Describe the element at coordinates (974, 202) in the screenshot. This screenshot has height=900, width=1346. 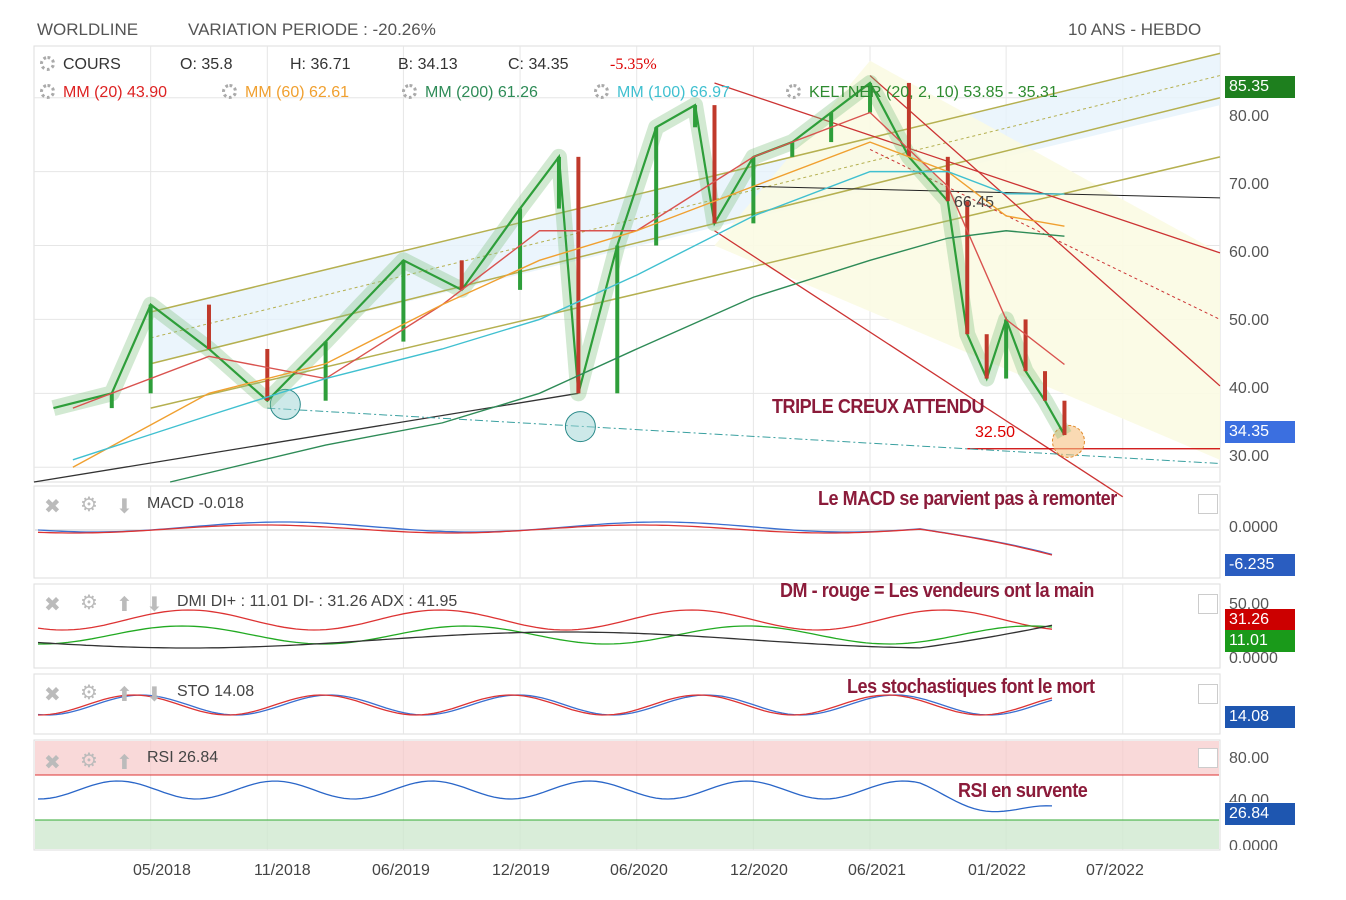
I see `resistance-label: 66.45` at that location.